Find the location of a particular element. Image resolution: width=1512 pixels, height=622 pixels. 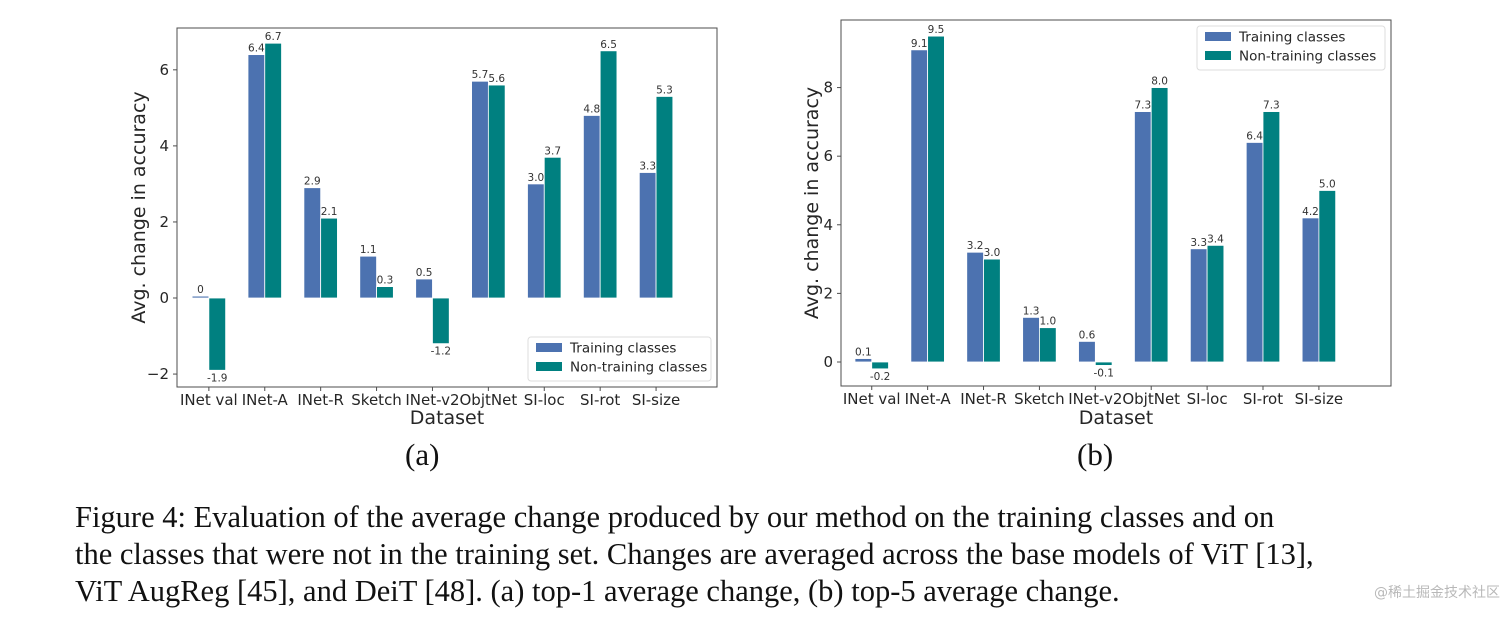

bar-value-label: 0.3 is located at coordinates (385, 281).